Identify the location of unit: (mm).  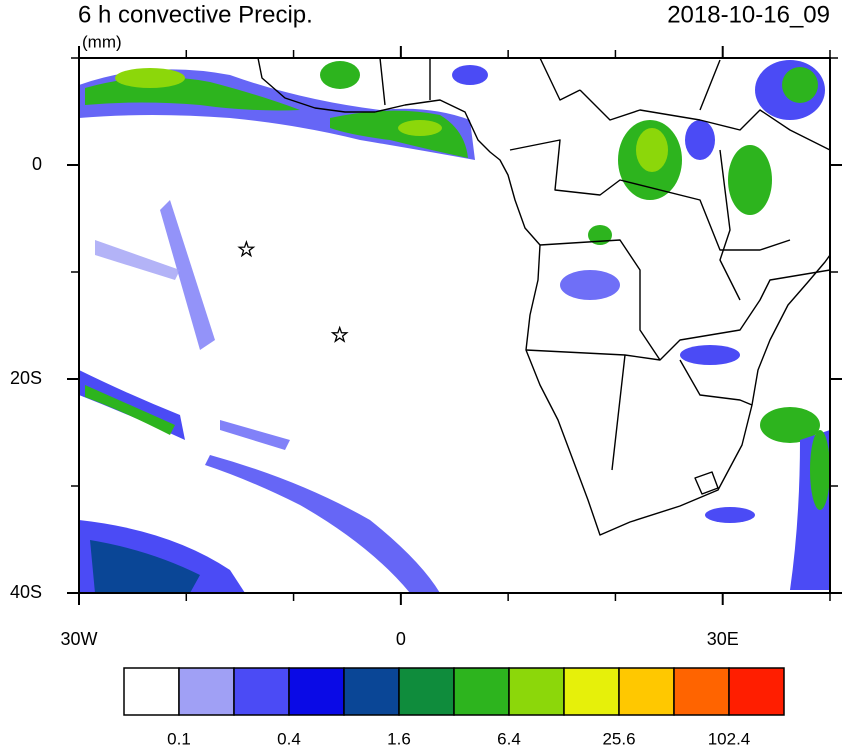
(102, 41).